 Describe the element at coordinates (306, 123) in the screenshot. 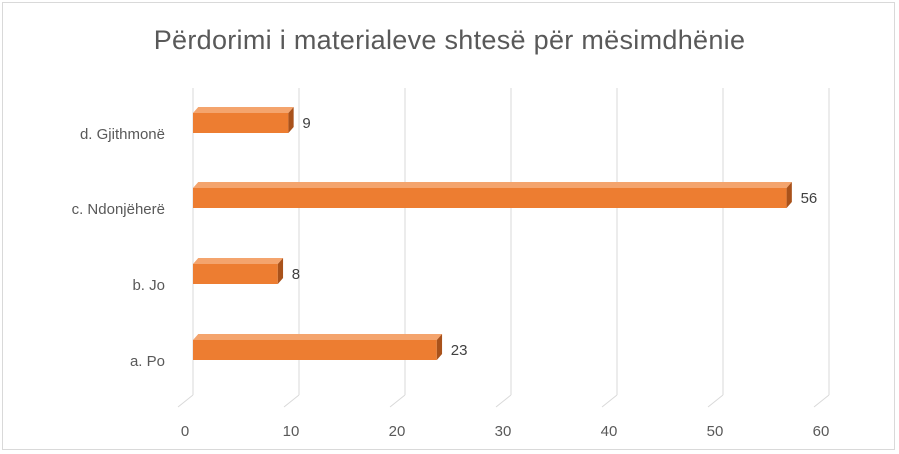

I see `data-label: 9` at that location.